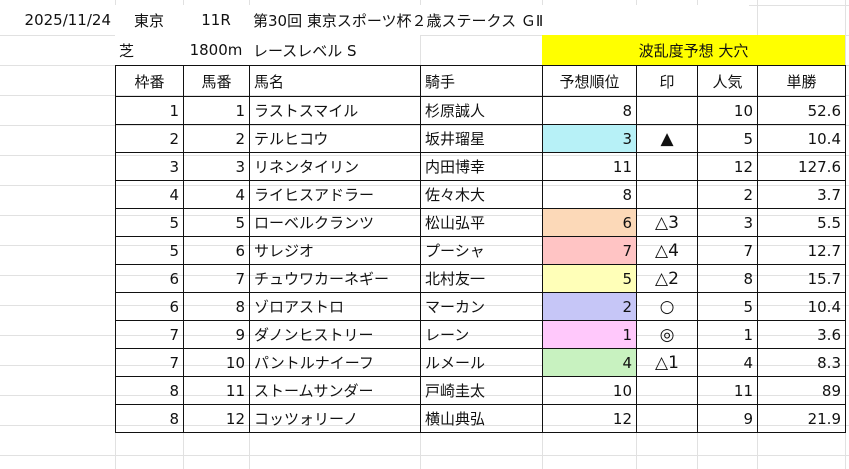 This screenshot has width=849, height=469. I want to click on jockey-cell: ルメール, so click(481, 362).